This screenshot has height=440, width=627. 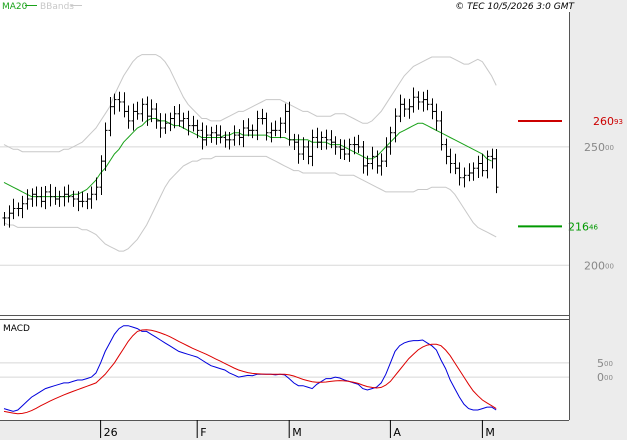 I want to click on macd-tick-label: 000, so click(x=605, y=377).